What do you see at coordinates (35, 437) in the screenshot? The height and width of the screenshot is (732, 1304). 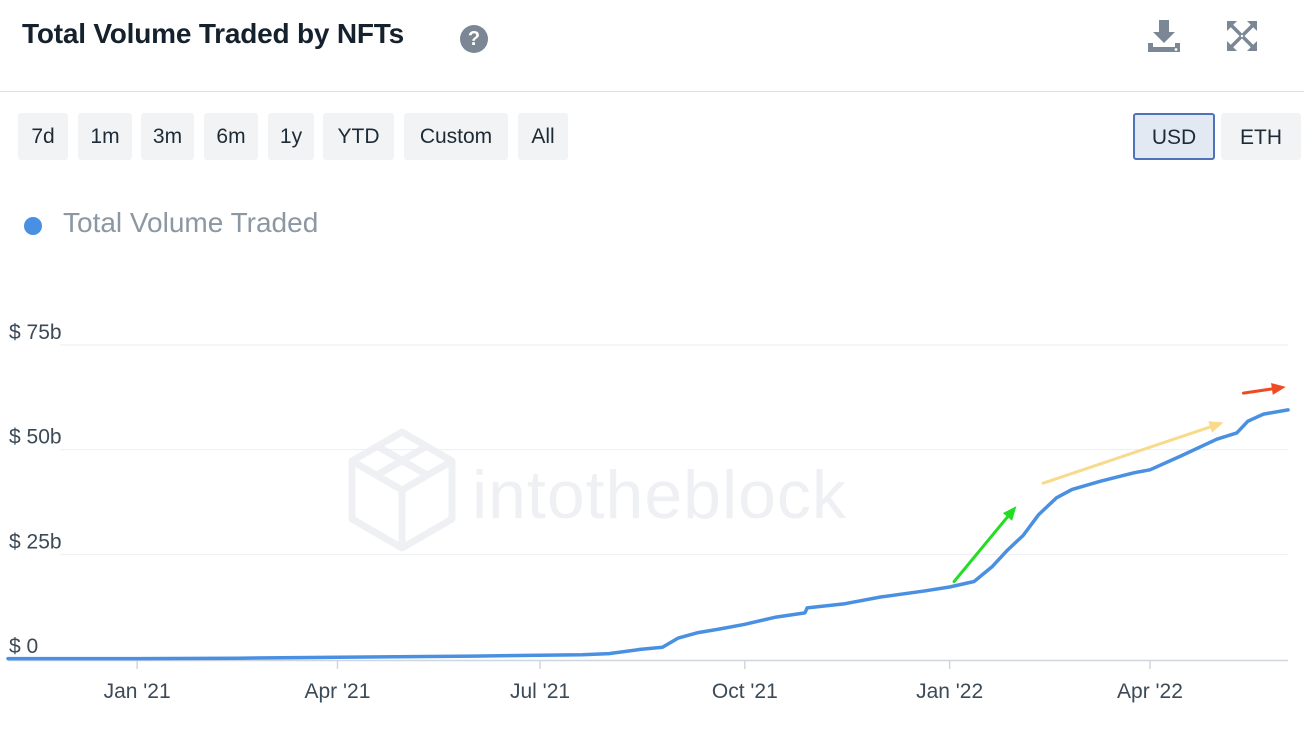 I see `y-tick-label: $ 50b` at bounding box center [35, 437].